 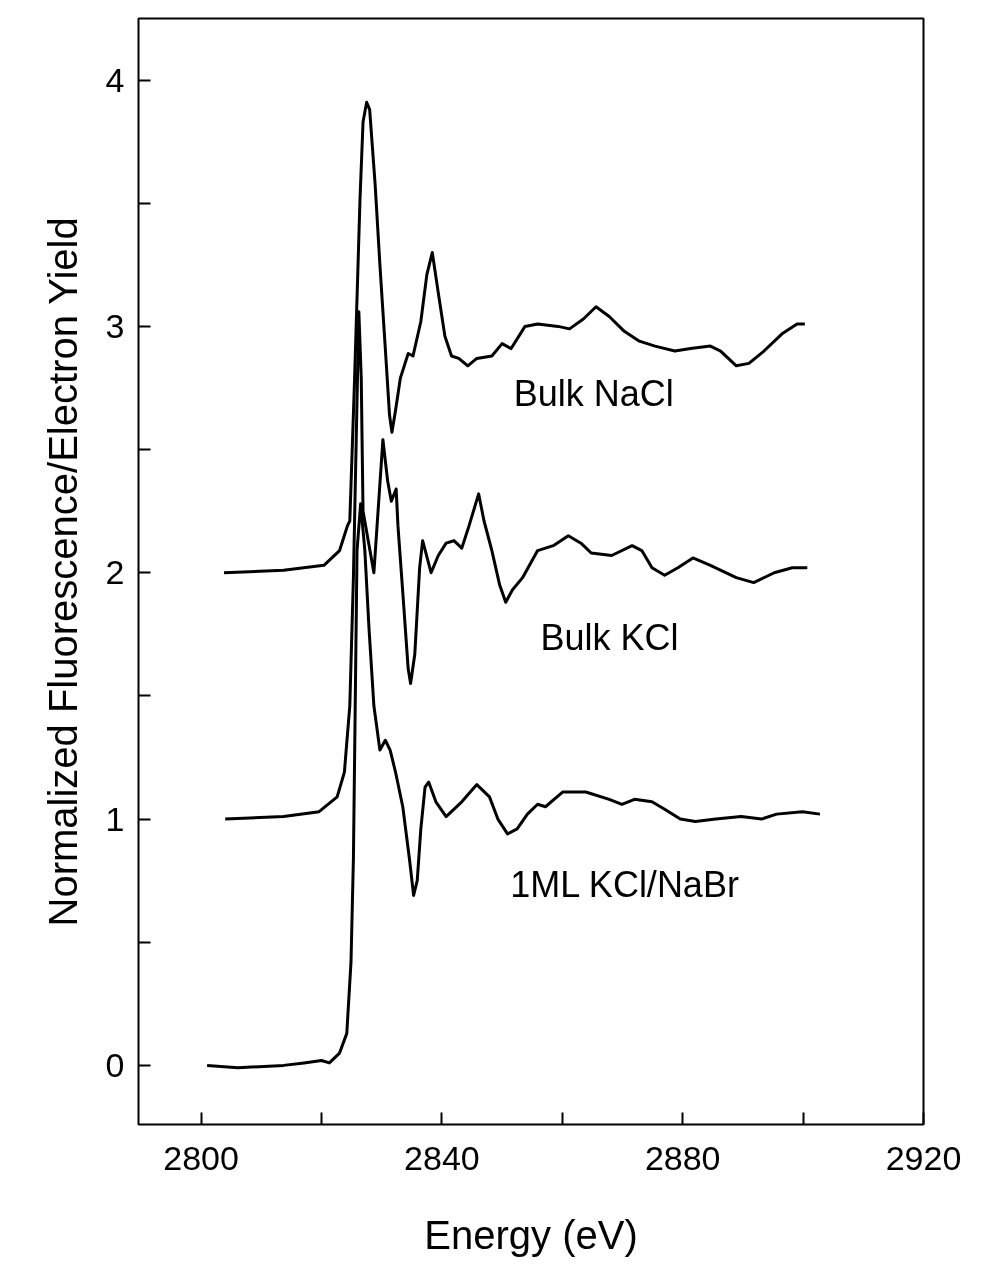 I want to click on x-tick-label: 2840, so click(x=442, y=1157).